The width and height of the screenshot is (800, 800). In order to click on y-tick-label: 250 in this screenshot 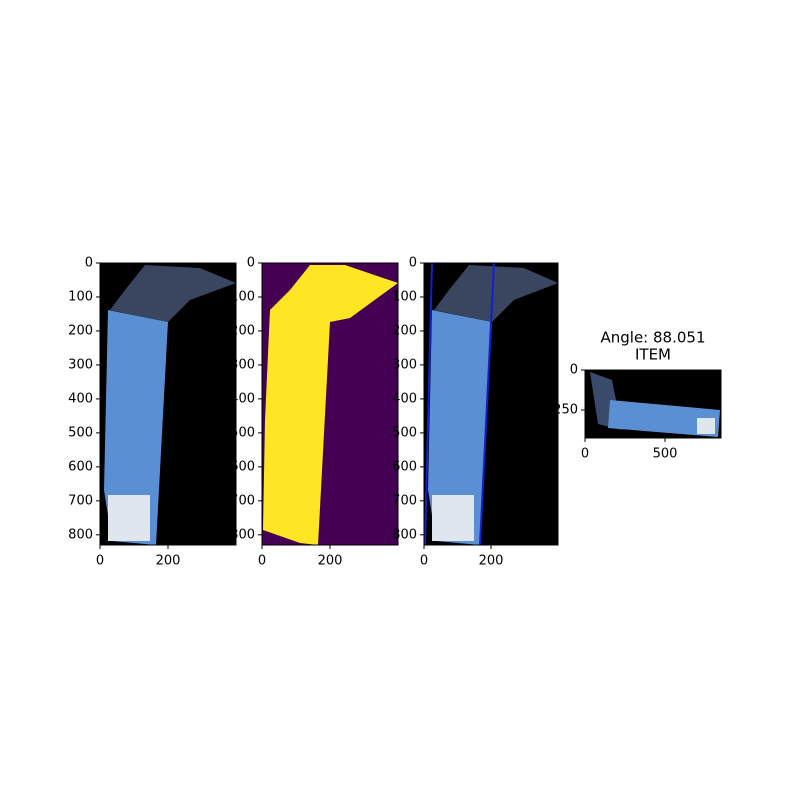, I will do `click(565, 410)`.